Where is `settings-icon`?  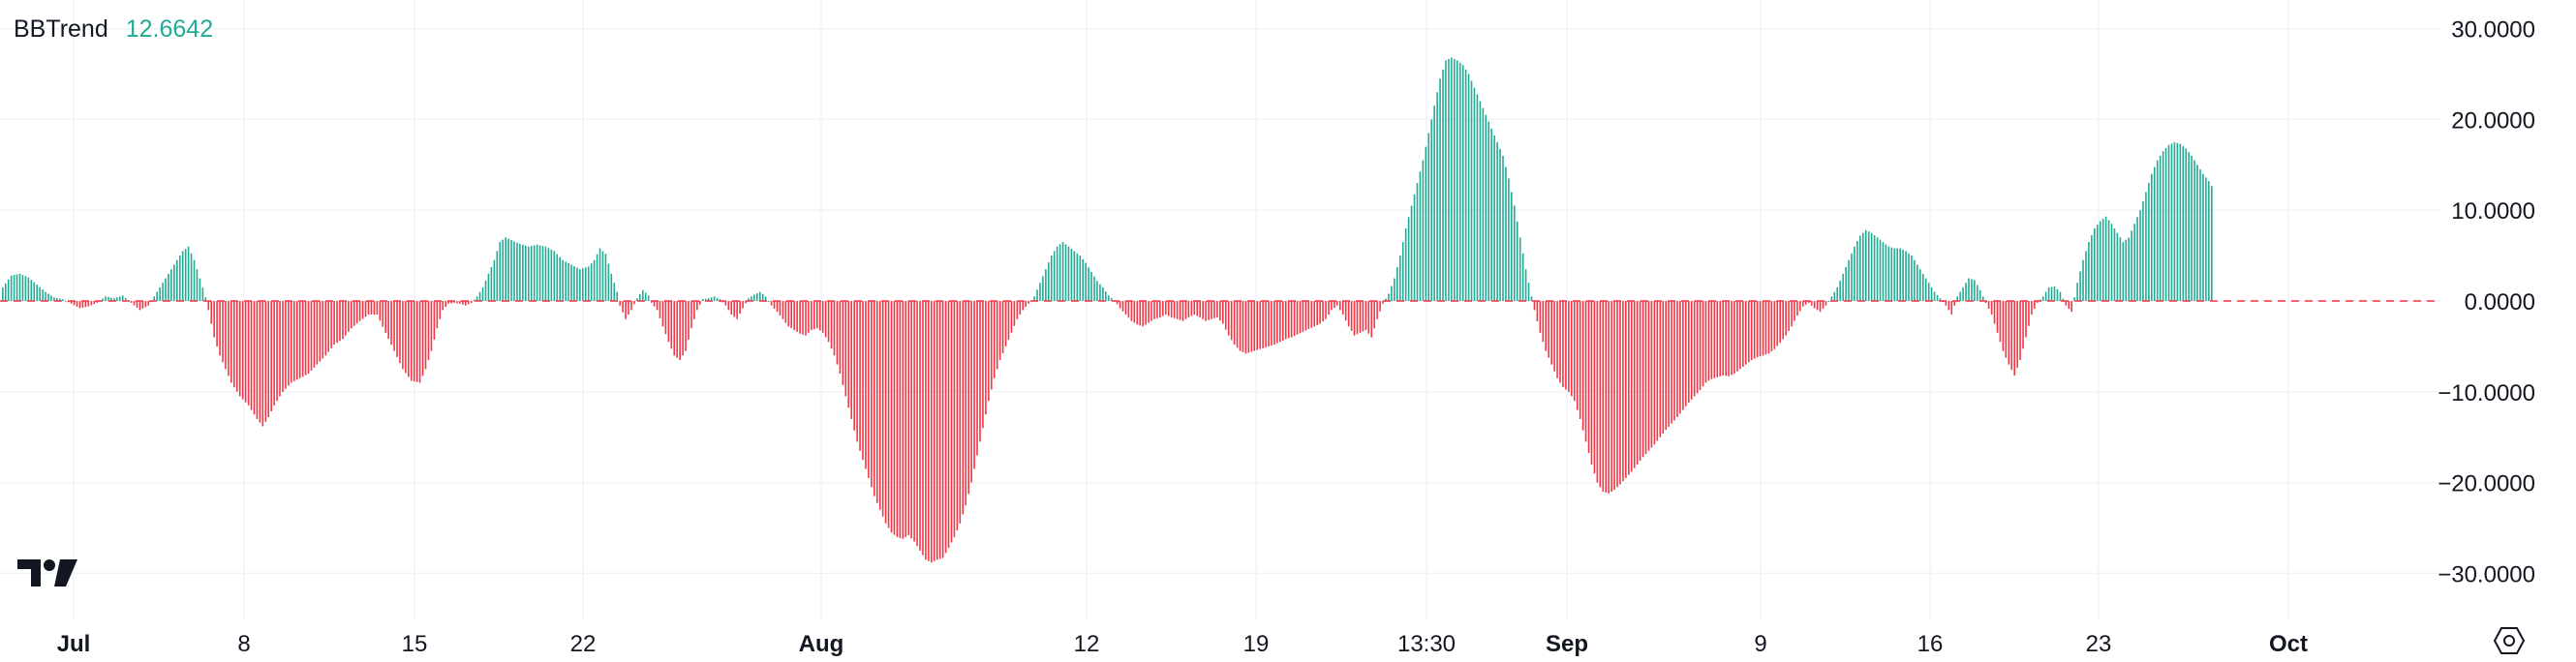 settings-icon is located at coordinates (2509, 640).